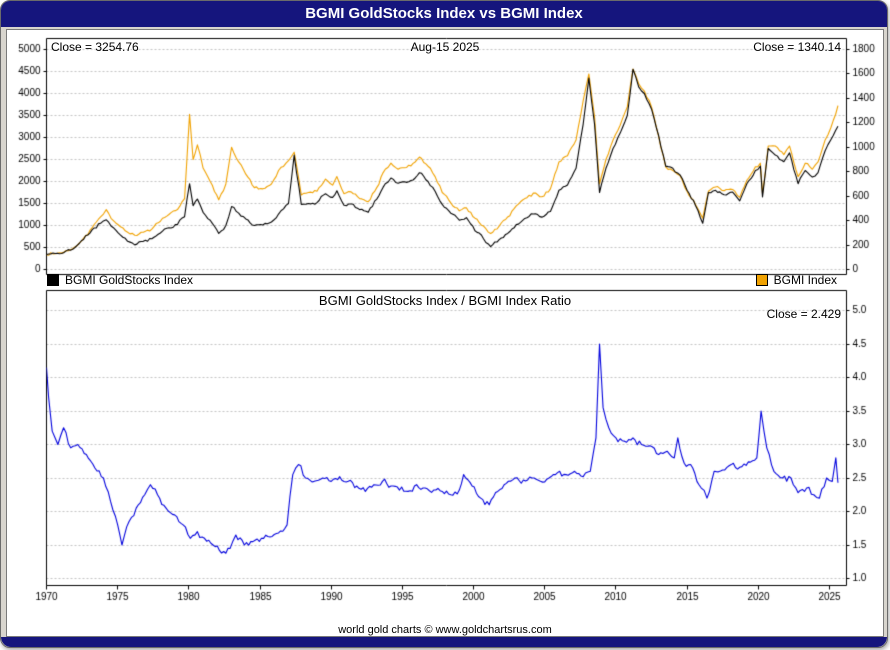  What do you see at coordinates (761, 280) in the screenshot?
I see `bgmi-legend-swatch` at bounding box center [761, 280].